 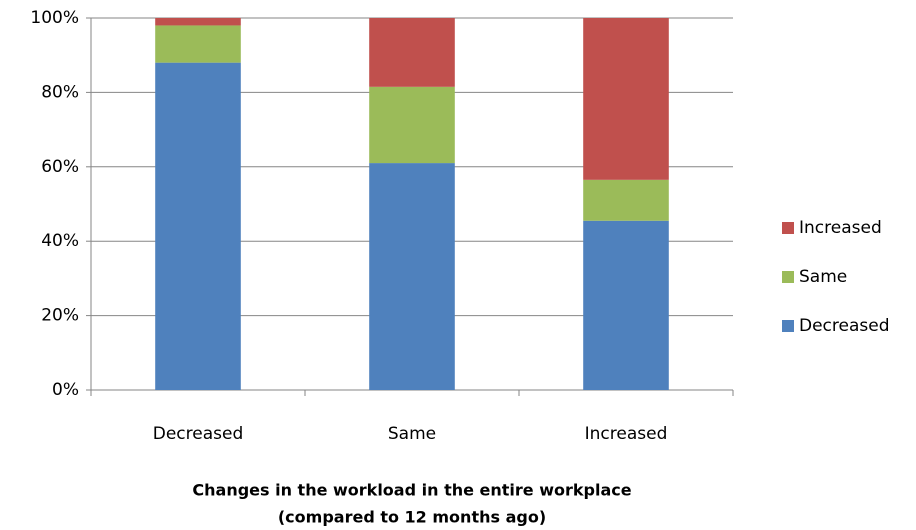 What do you see at coordinates (412, 517) in the screenshot?
I see `x-axis-title: (compared to 12 months ago)` at bounding box center [412, 517].